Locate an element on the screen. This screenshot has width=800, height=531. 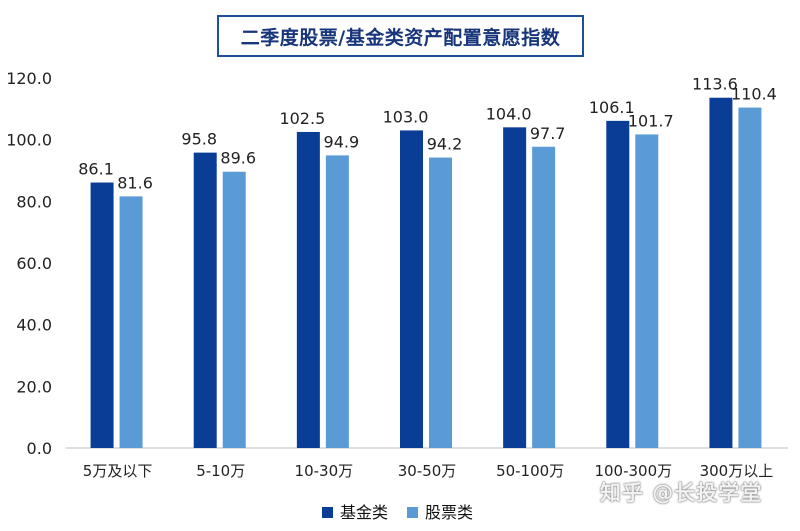
x-tick-label: 5万及以下 is located at coordinates (118, 471).